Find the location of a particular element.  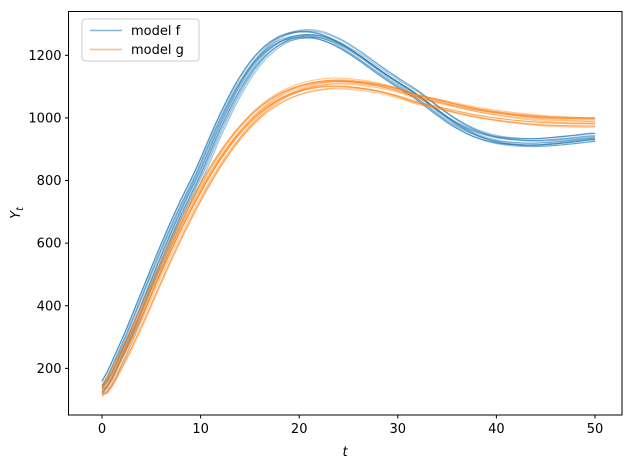

y-tick-label: 800 is located at coordinates (49, 181).